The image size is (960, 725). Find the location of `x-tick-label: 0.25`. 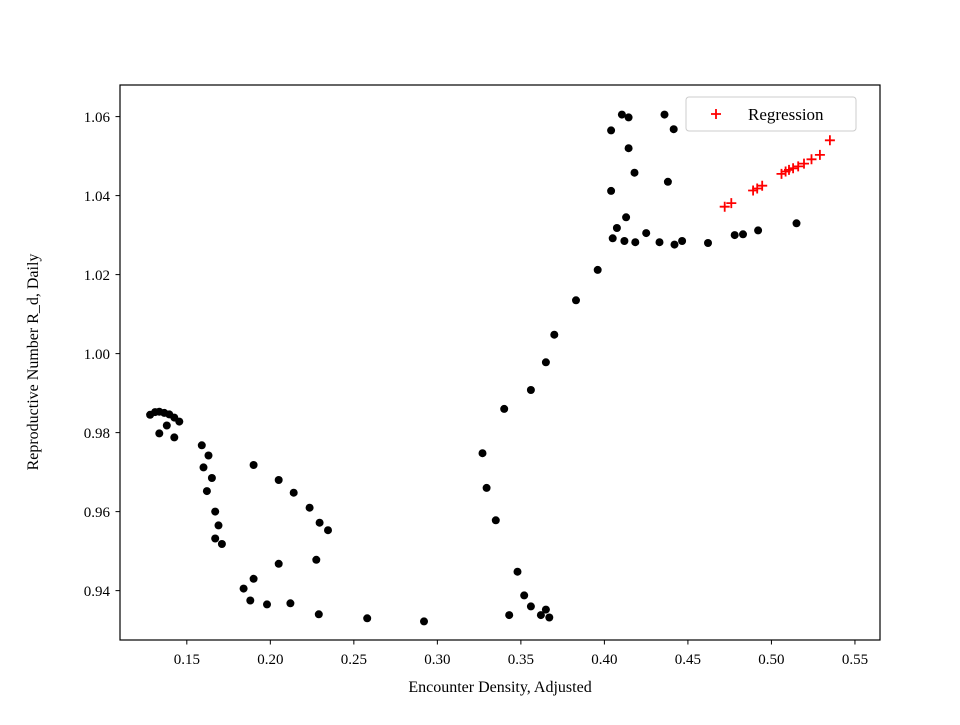

x-tick-label: 0.25 is located at coordinates (354, 660).